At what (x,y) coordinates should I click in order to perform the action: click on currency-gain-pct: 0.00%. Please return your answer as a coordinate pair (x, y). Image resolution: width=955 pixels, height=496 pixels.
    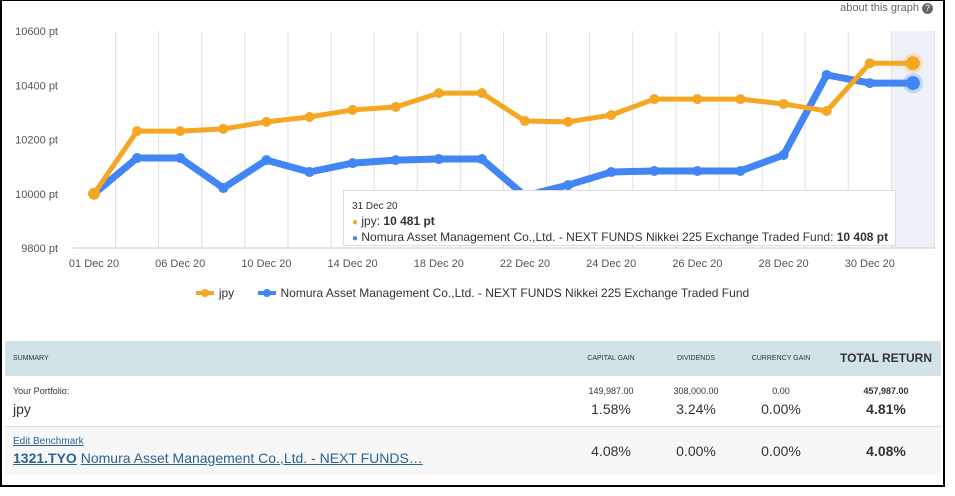
    Looking at the image, I should click on (781, 408).